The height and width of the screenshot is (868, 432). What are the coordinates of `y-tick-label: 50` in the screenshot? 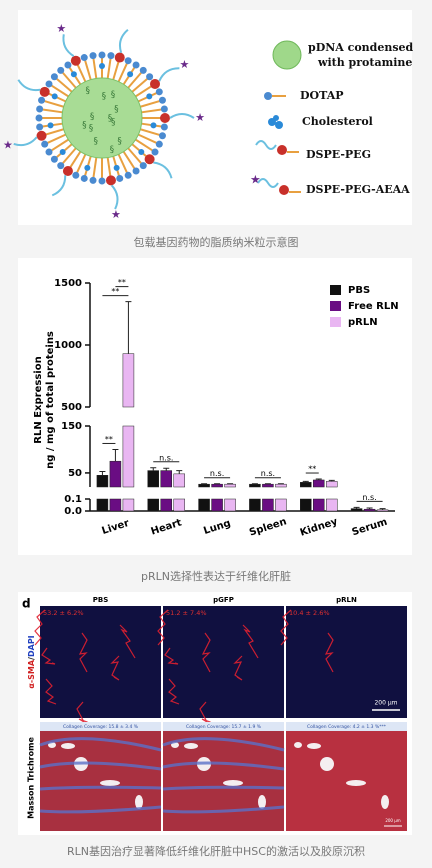 It's located at (75, 473).